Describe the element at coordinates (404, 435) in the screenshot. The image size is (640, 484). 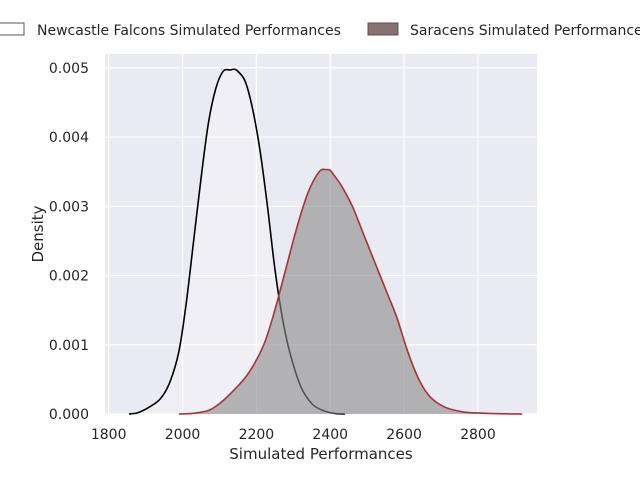
I see `x-tick-label: 2600` at that location.